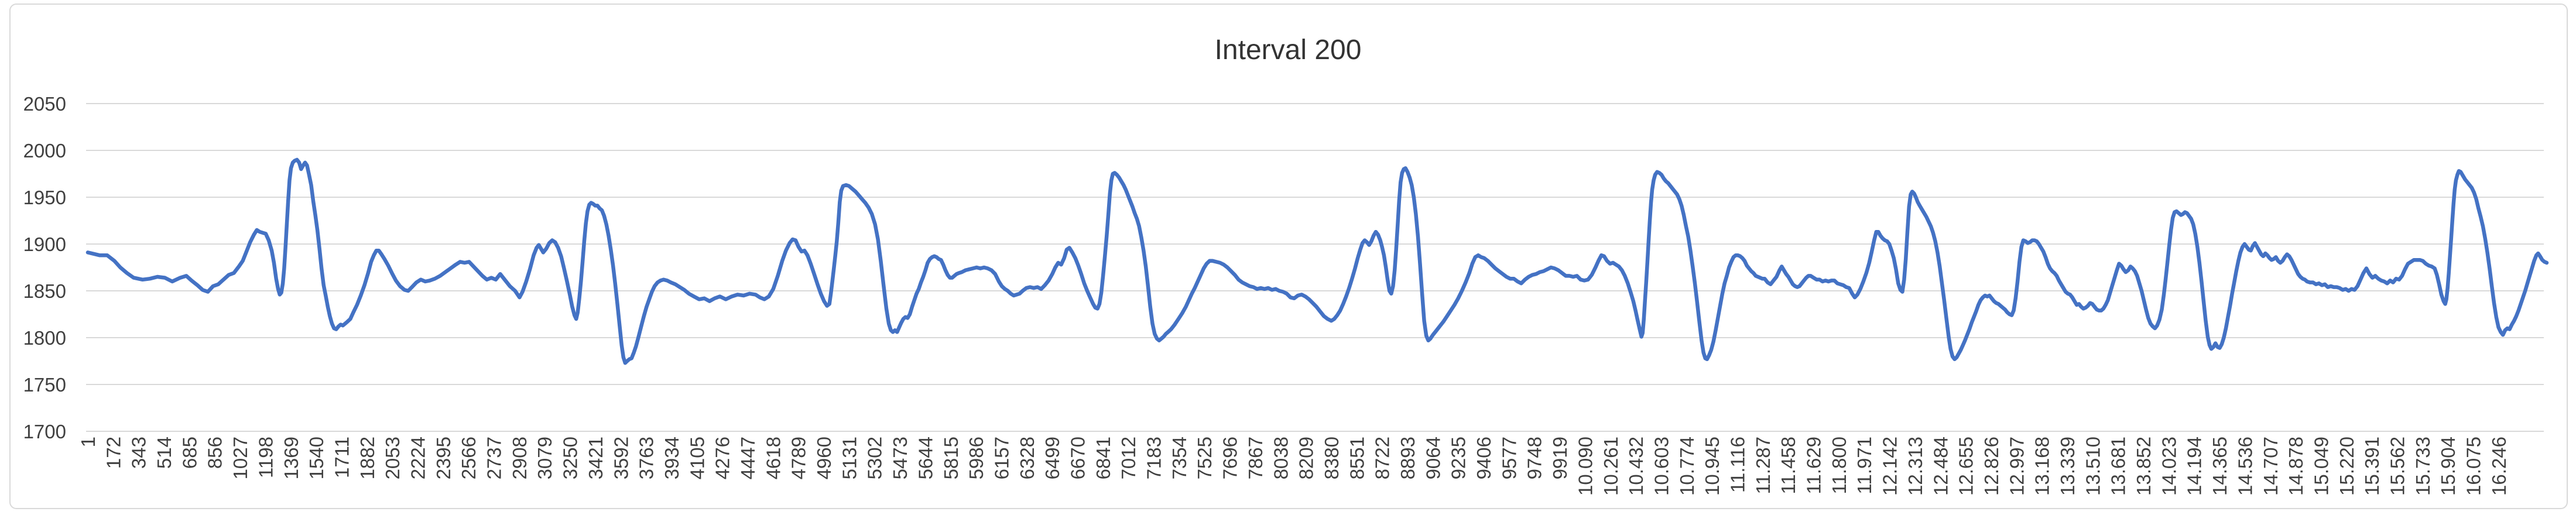  I want to click on x-tick-label: 15.049, so click(2321, 466).